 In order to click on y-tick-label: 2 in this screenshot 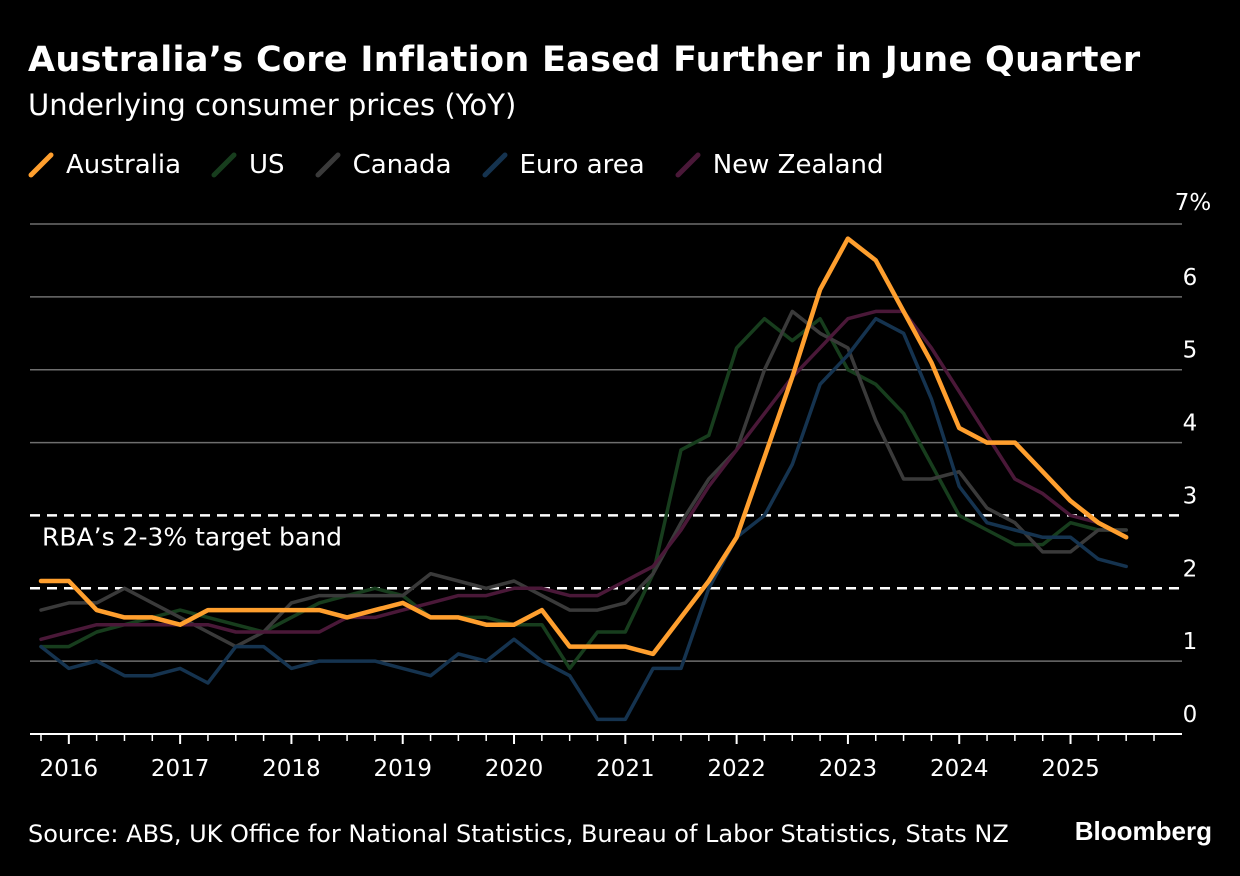, I will do `click(1190, 569)`.